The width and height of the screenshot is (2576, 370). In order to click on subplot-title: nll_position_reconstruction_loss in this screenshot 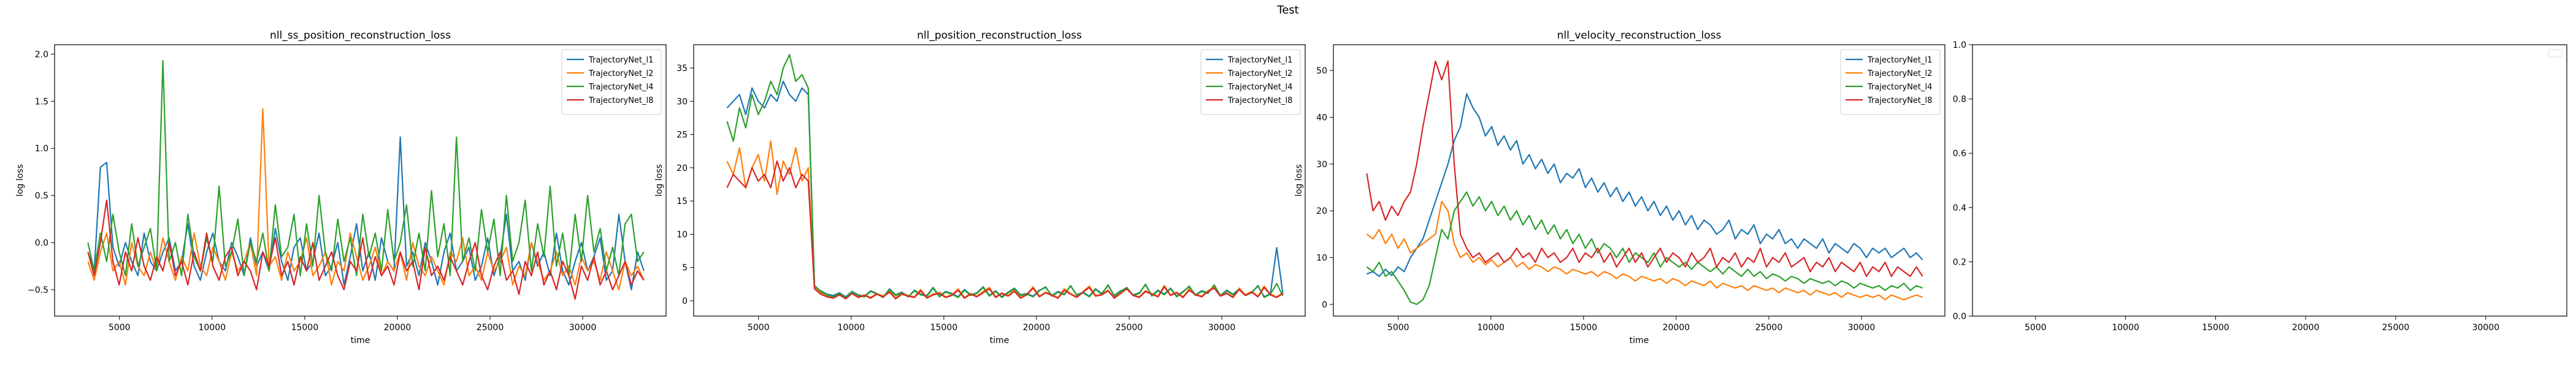, I will do `click(999, 35)`.